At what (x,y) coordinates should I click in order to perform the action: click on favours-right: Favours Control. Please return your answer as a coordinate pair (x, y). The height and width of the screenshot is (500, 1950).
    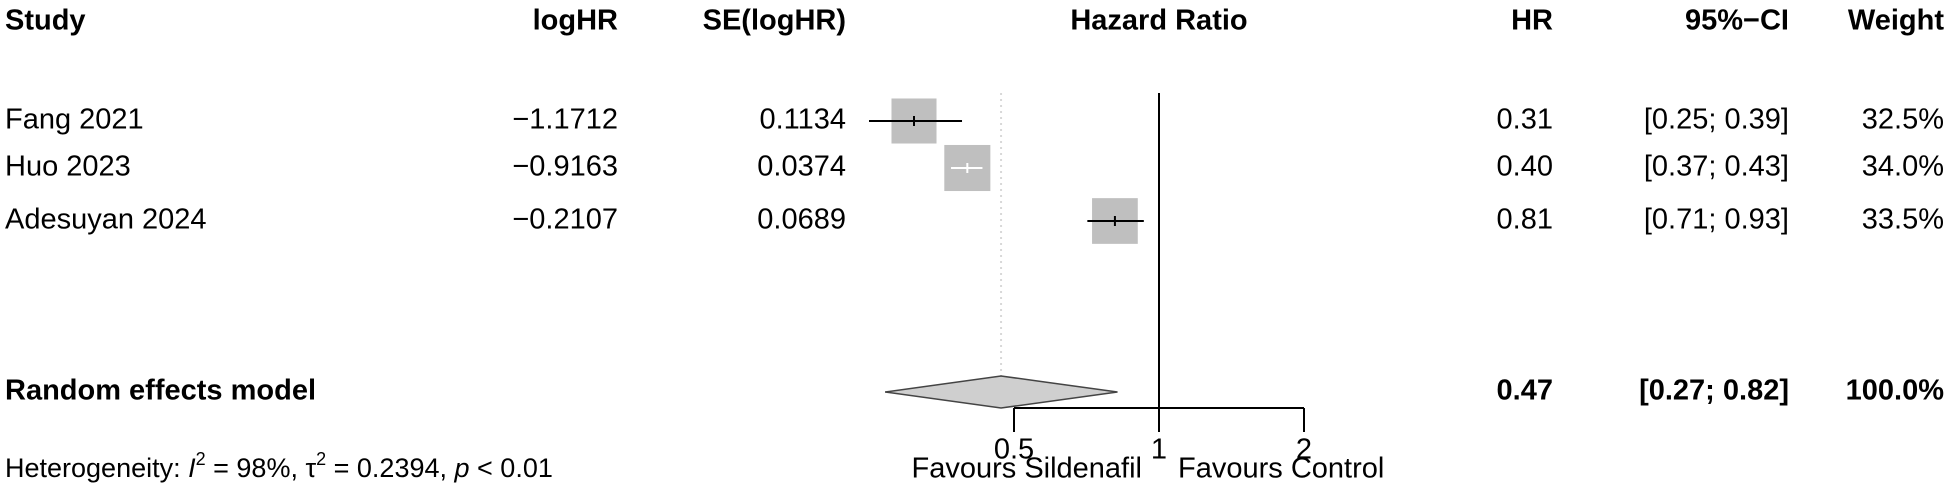
    Looking at the image, I should click on (1281, 469).